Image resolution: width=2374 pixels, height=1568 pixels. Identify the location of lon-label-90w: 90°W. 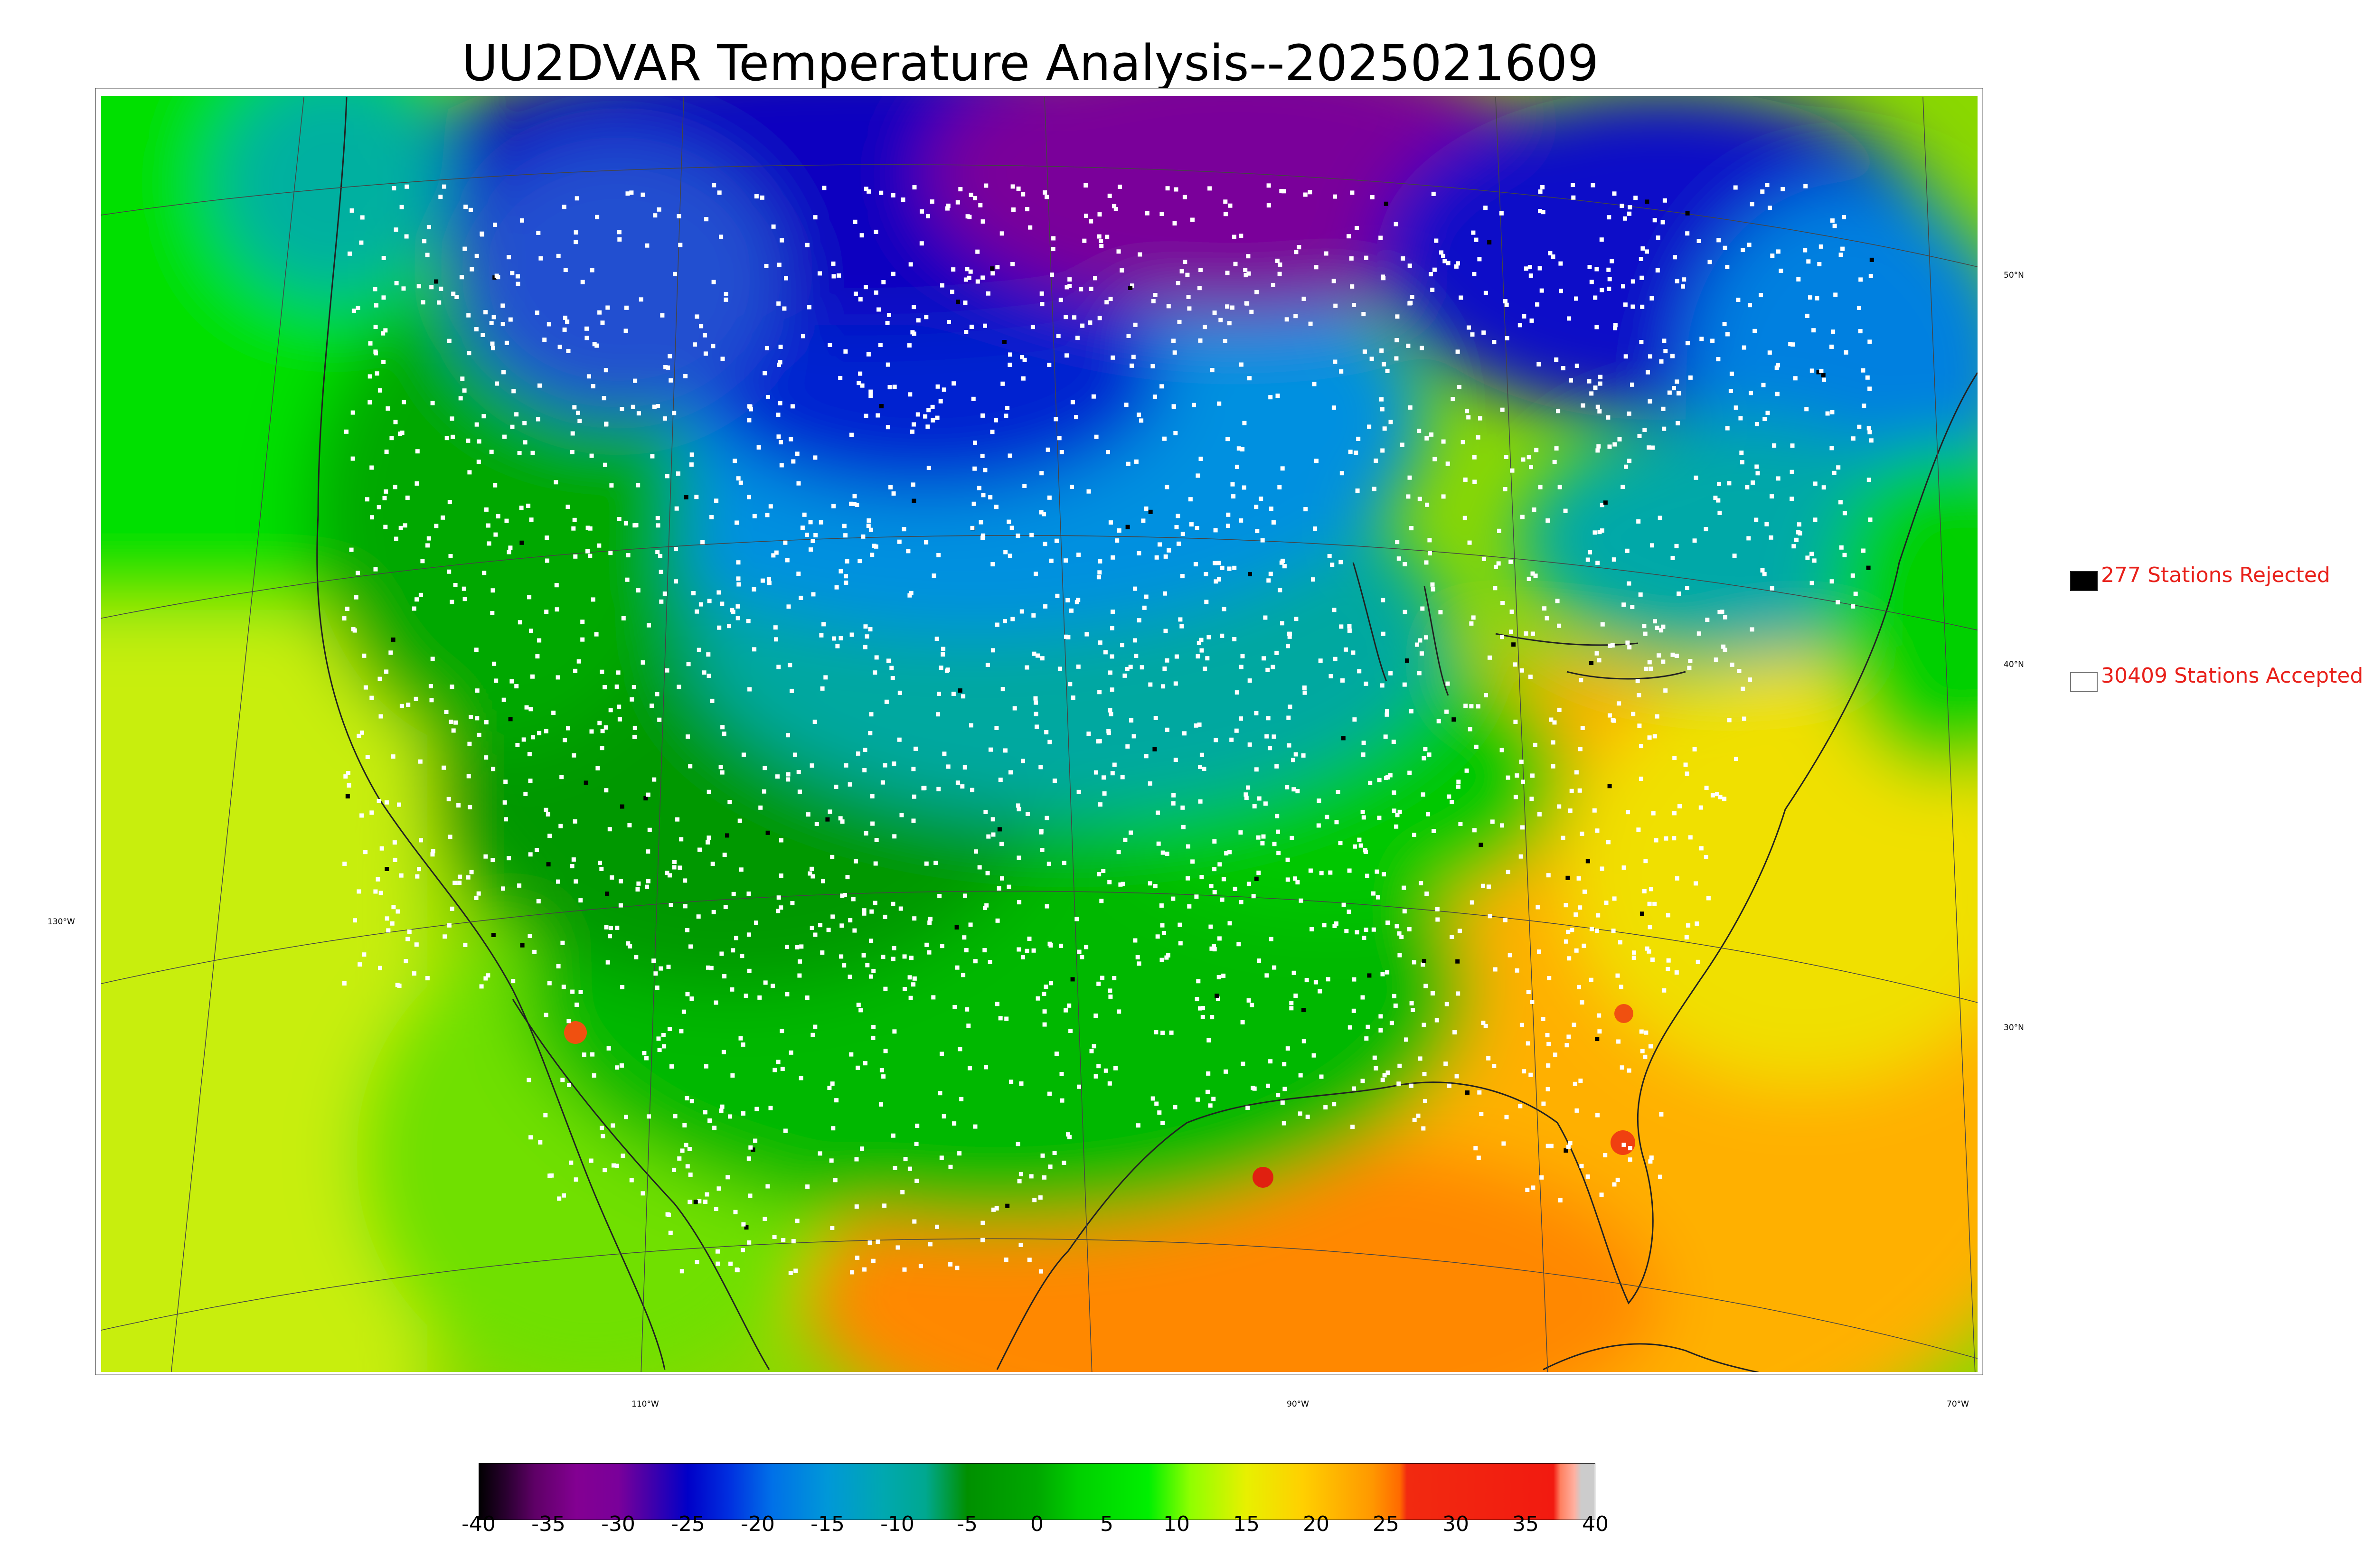
(1298, 1404).